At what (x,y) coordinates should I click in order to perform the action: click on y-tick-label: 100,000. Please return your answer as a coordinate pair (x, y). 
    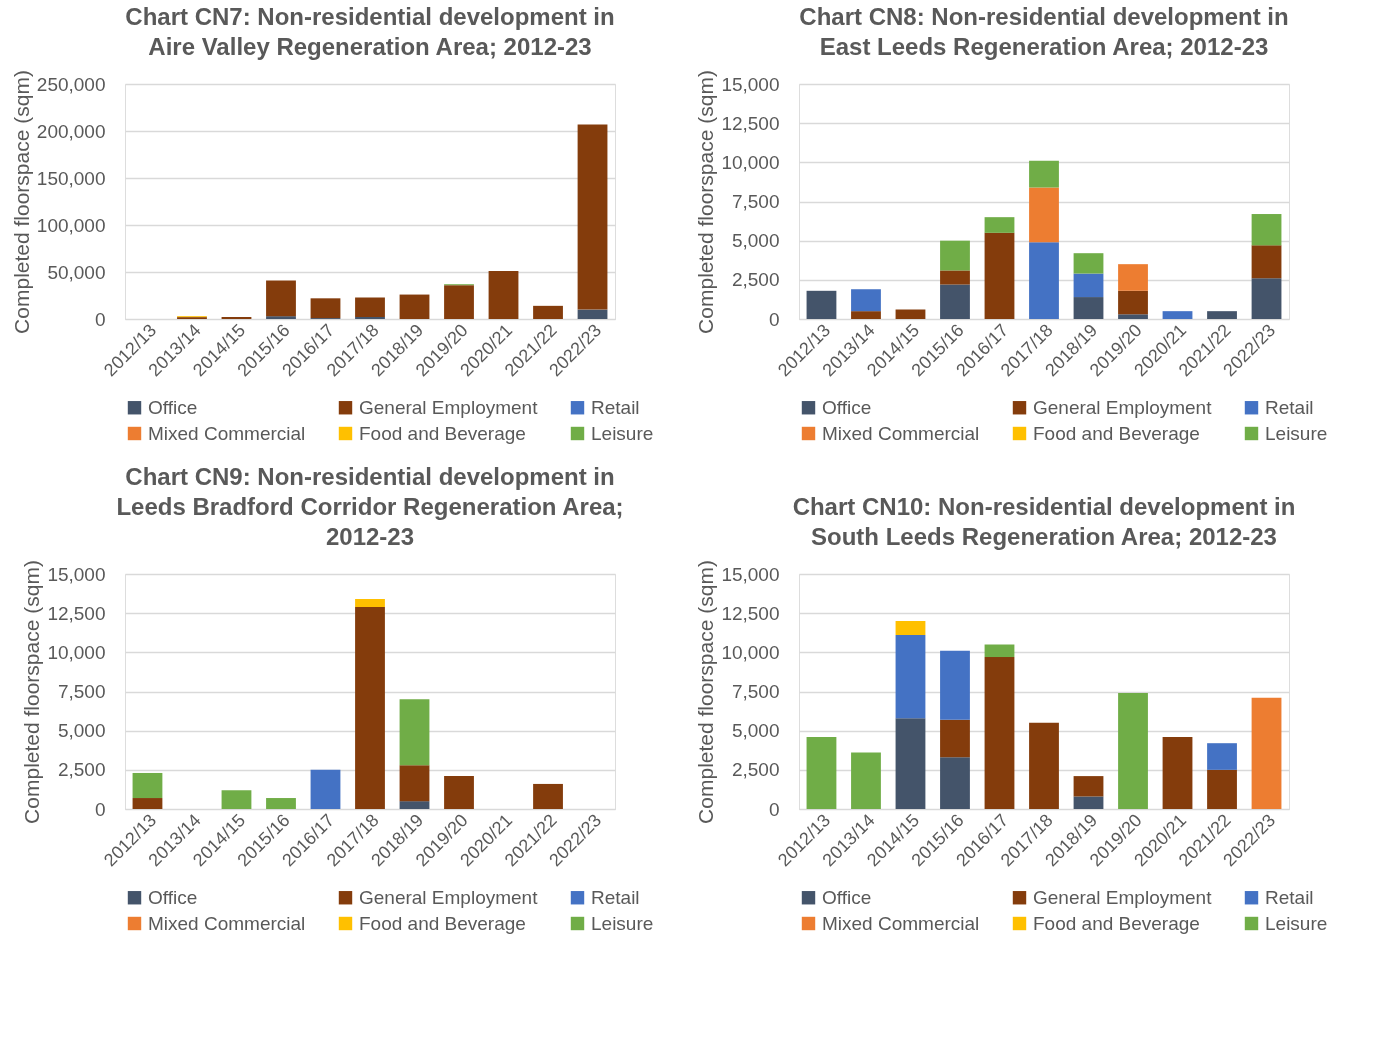
    Looking at the image, I should click on (71, 225).